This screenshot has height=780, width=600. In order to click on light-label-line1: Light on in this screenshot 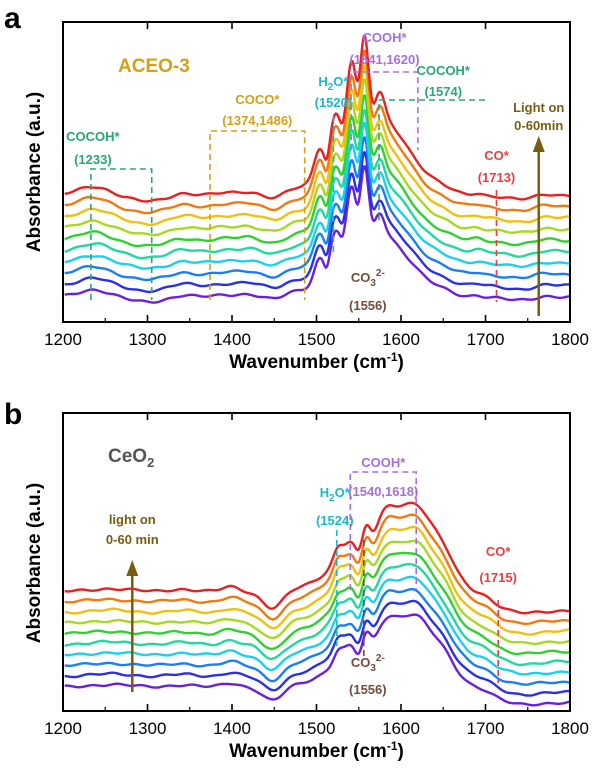, I will do `click(538, 107)`.